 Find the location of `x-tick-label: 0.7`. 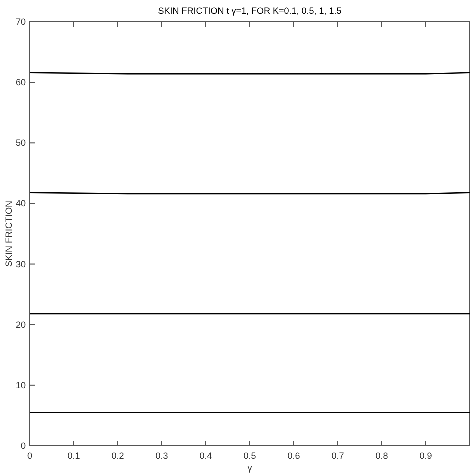

x-tick-label: 0.7 is located at coordinates (338, 456).